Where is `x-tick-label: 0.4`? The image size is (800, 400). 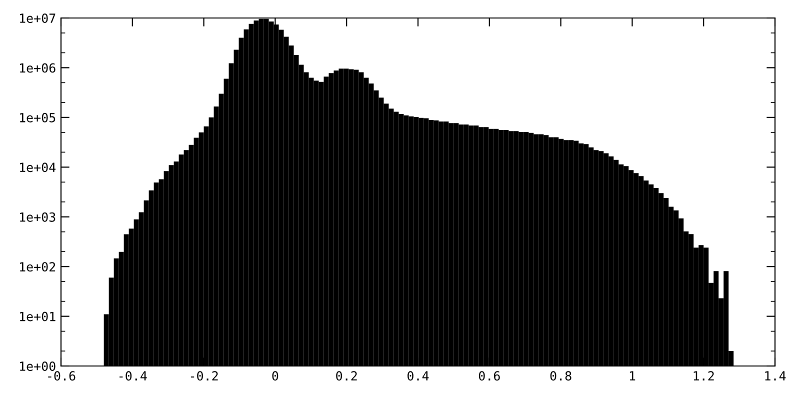 x-tick-label: 0.4 is located at coordinates (418, 376).